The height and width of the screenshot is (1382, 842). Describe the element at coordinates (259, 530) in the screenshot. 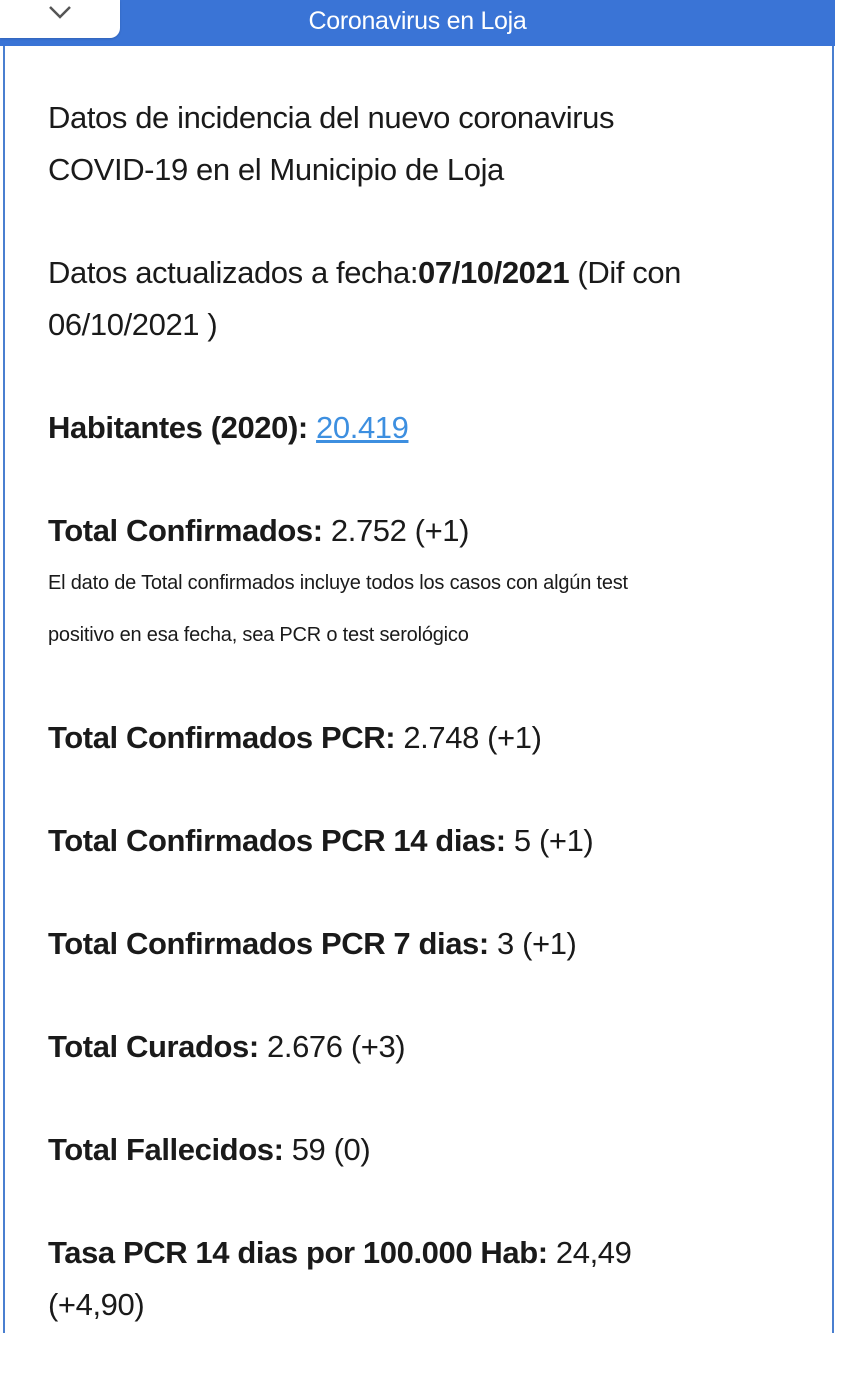

I see `stat-total-confirmados: Total Confirmados: 2.752 (+1)` at that location.